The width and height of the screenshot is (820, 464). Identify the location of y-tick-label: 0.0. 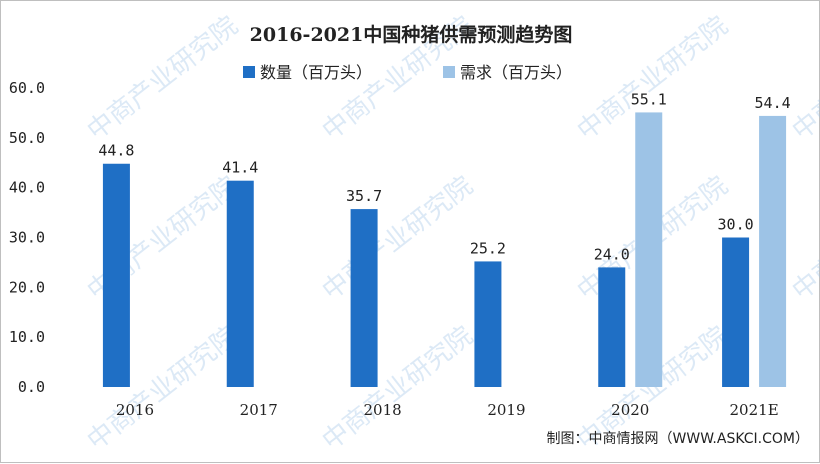
(31, 387).